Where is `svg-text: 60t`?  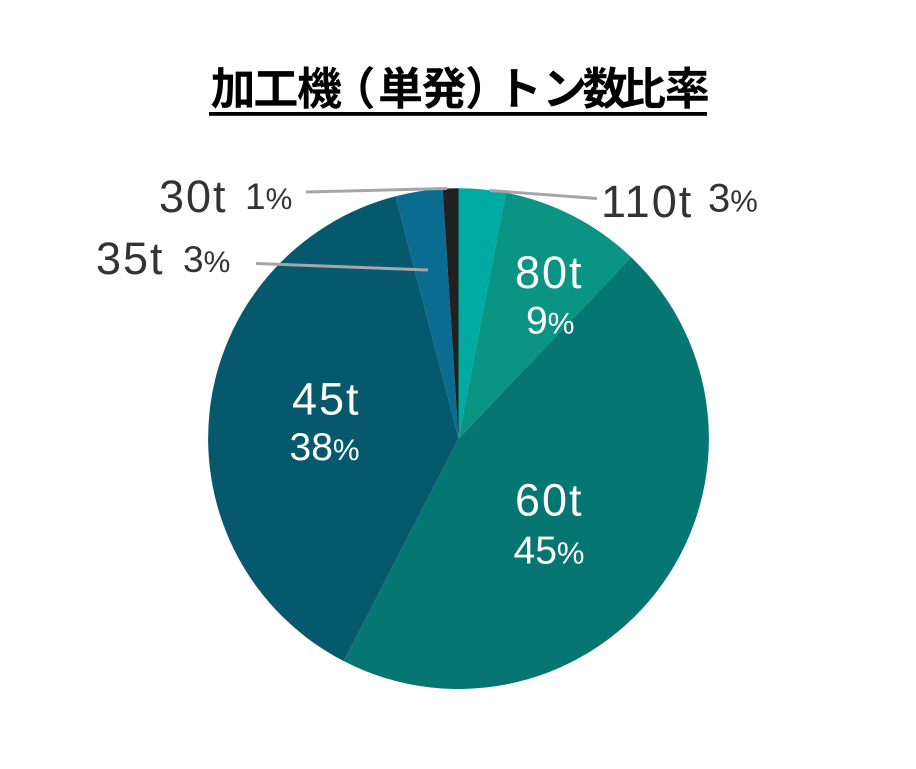 svg-text: 60t is located at coordinates (549, 500).